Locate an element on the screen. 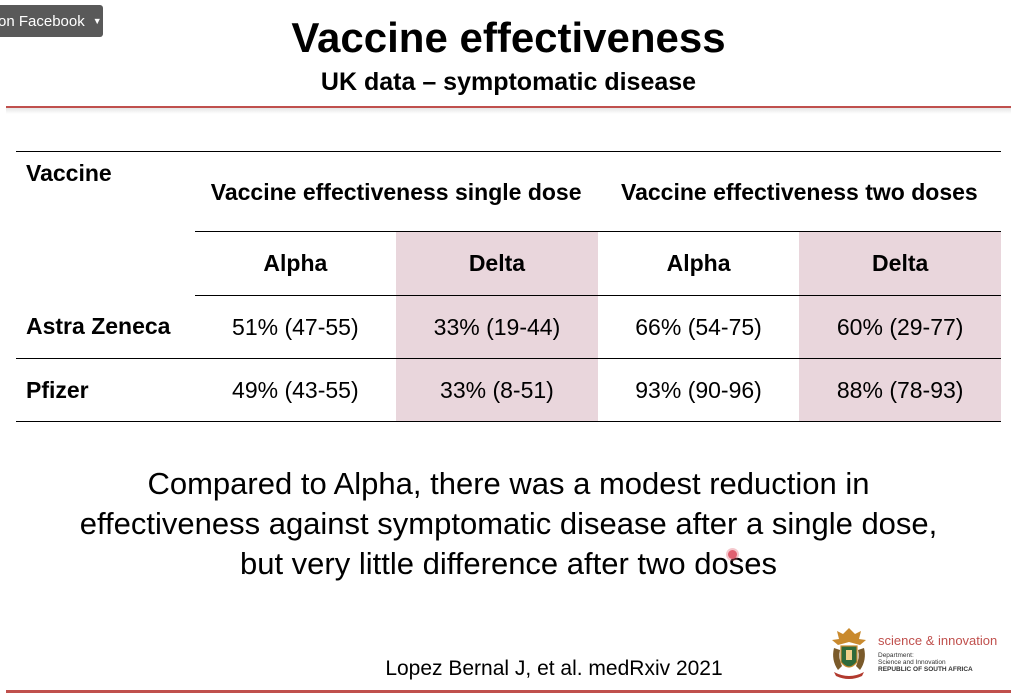 The height and width of the screenshot is (697, 1017). table-cell: 51% (47-55) is located at coordinates (295, 327).